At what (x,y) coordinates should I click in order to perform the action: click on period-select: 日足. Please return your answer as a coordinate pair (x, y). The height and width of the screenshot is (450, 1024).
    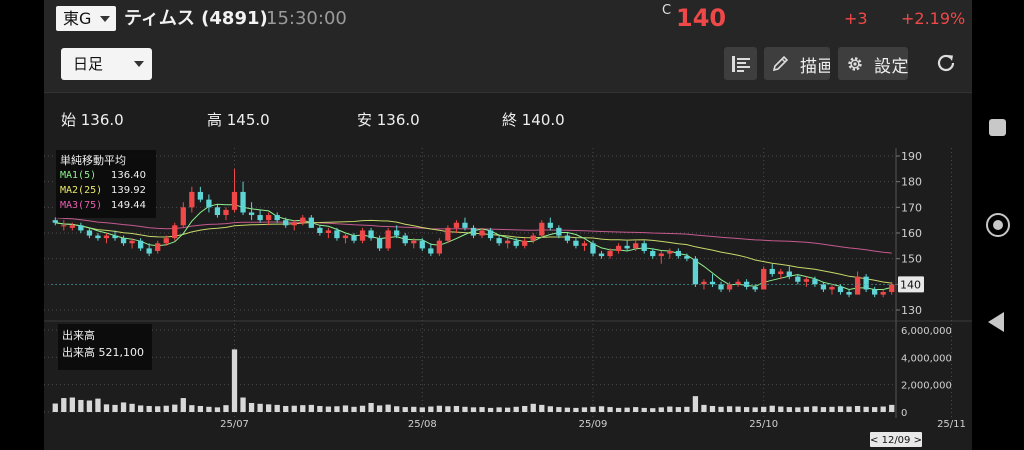
    Looking at the image, I should click on (106, 64).